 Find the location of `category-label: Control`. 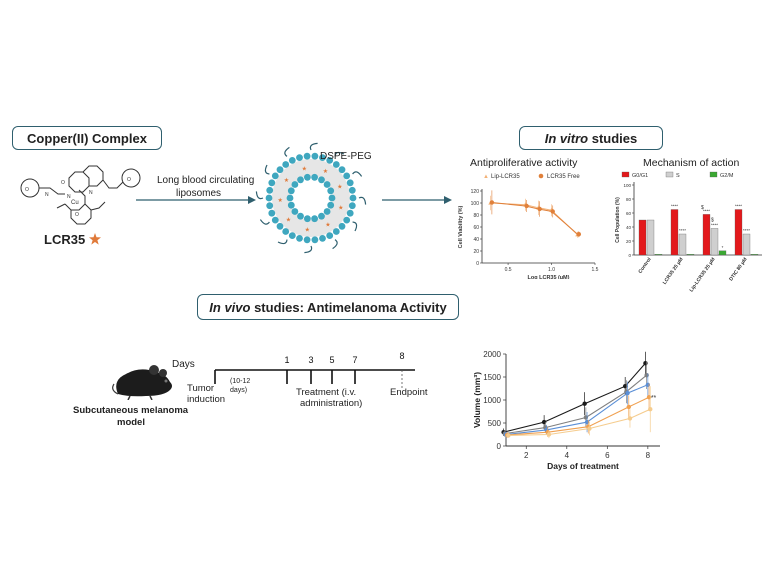

category-label: Control is located at coordinates (645, 265).